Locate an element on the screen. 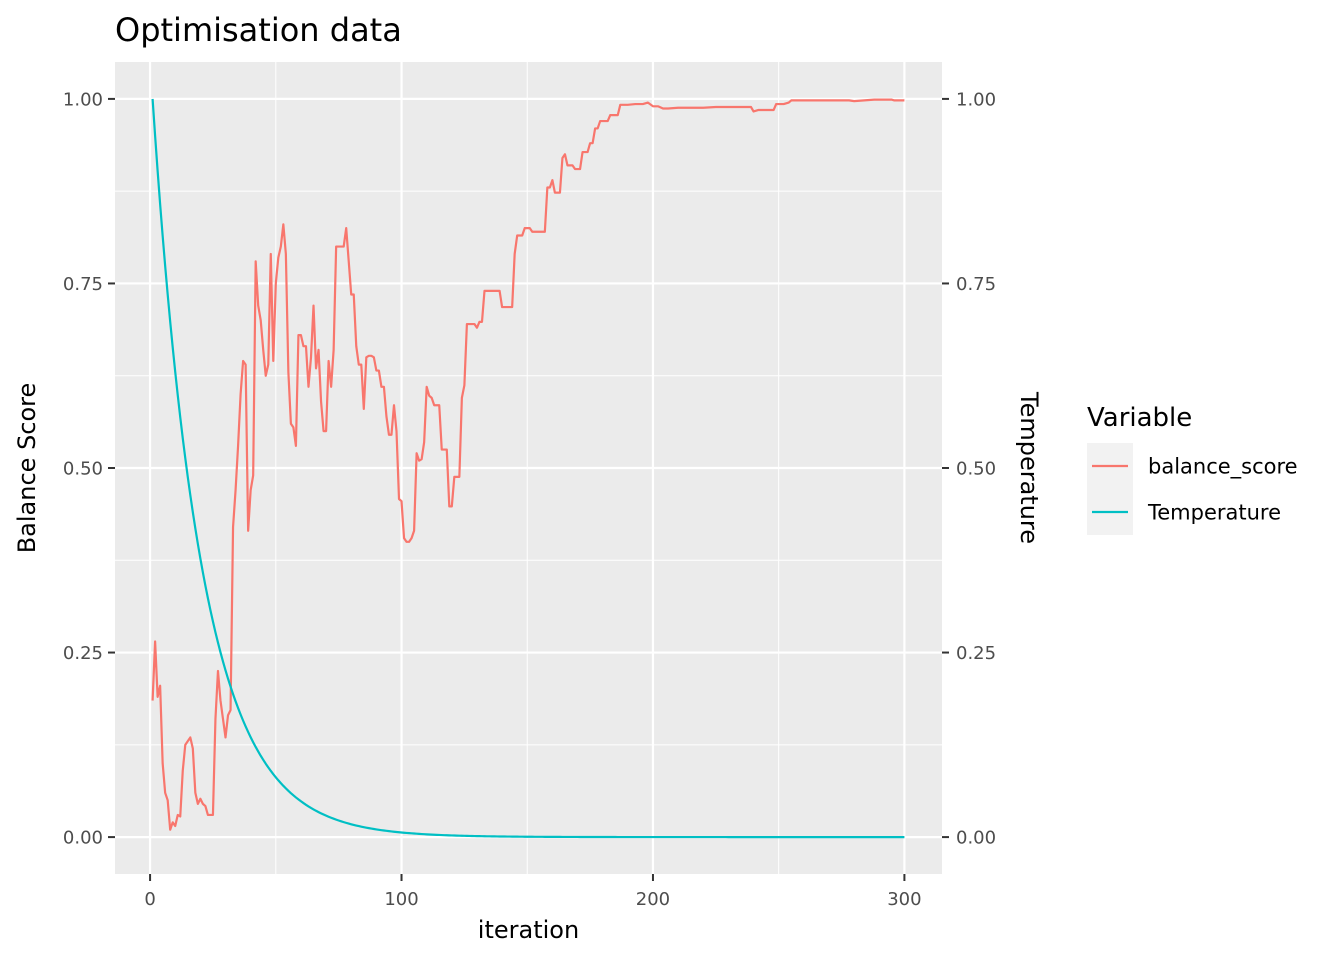 The height and width of the screenshot is (960, 1344). y-tick-label: 0.50 is located at coordinates (83, 469).